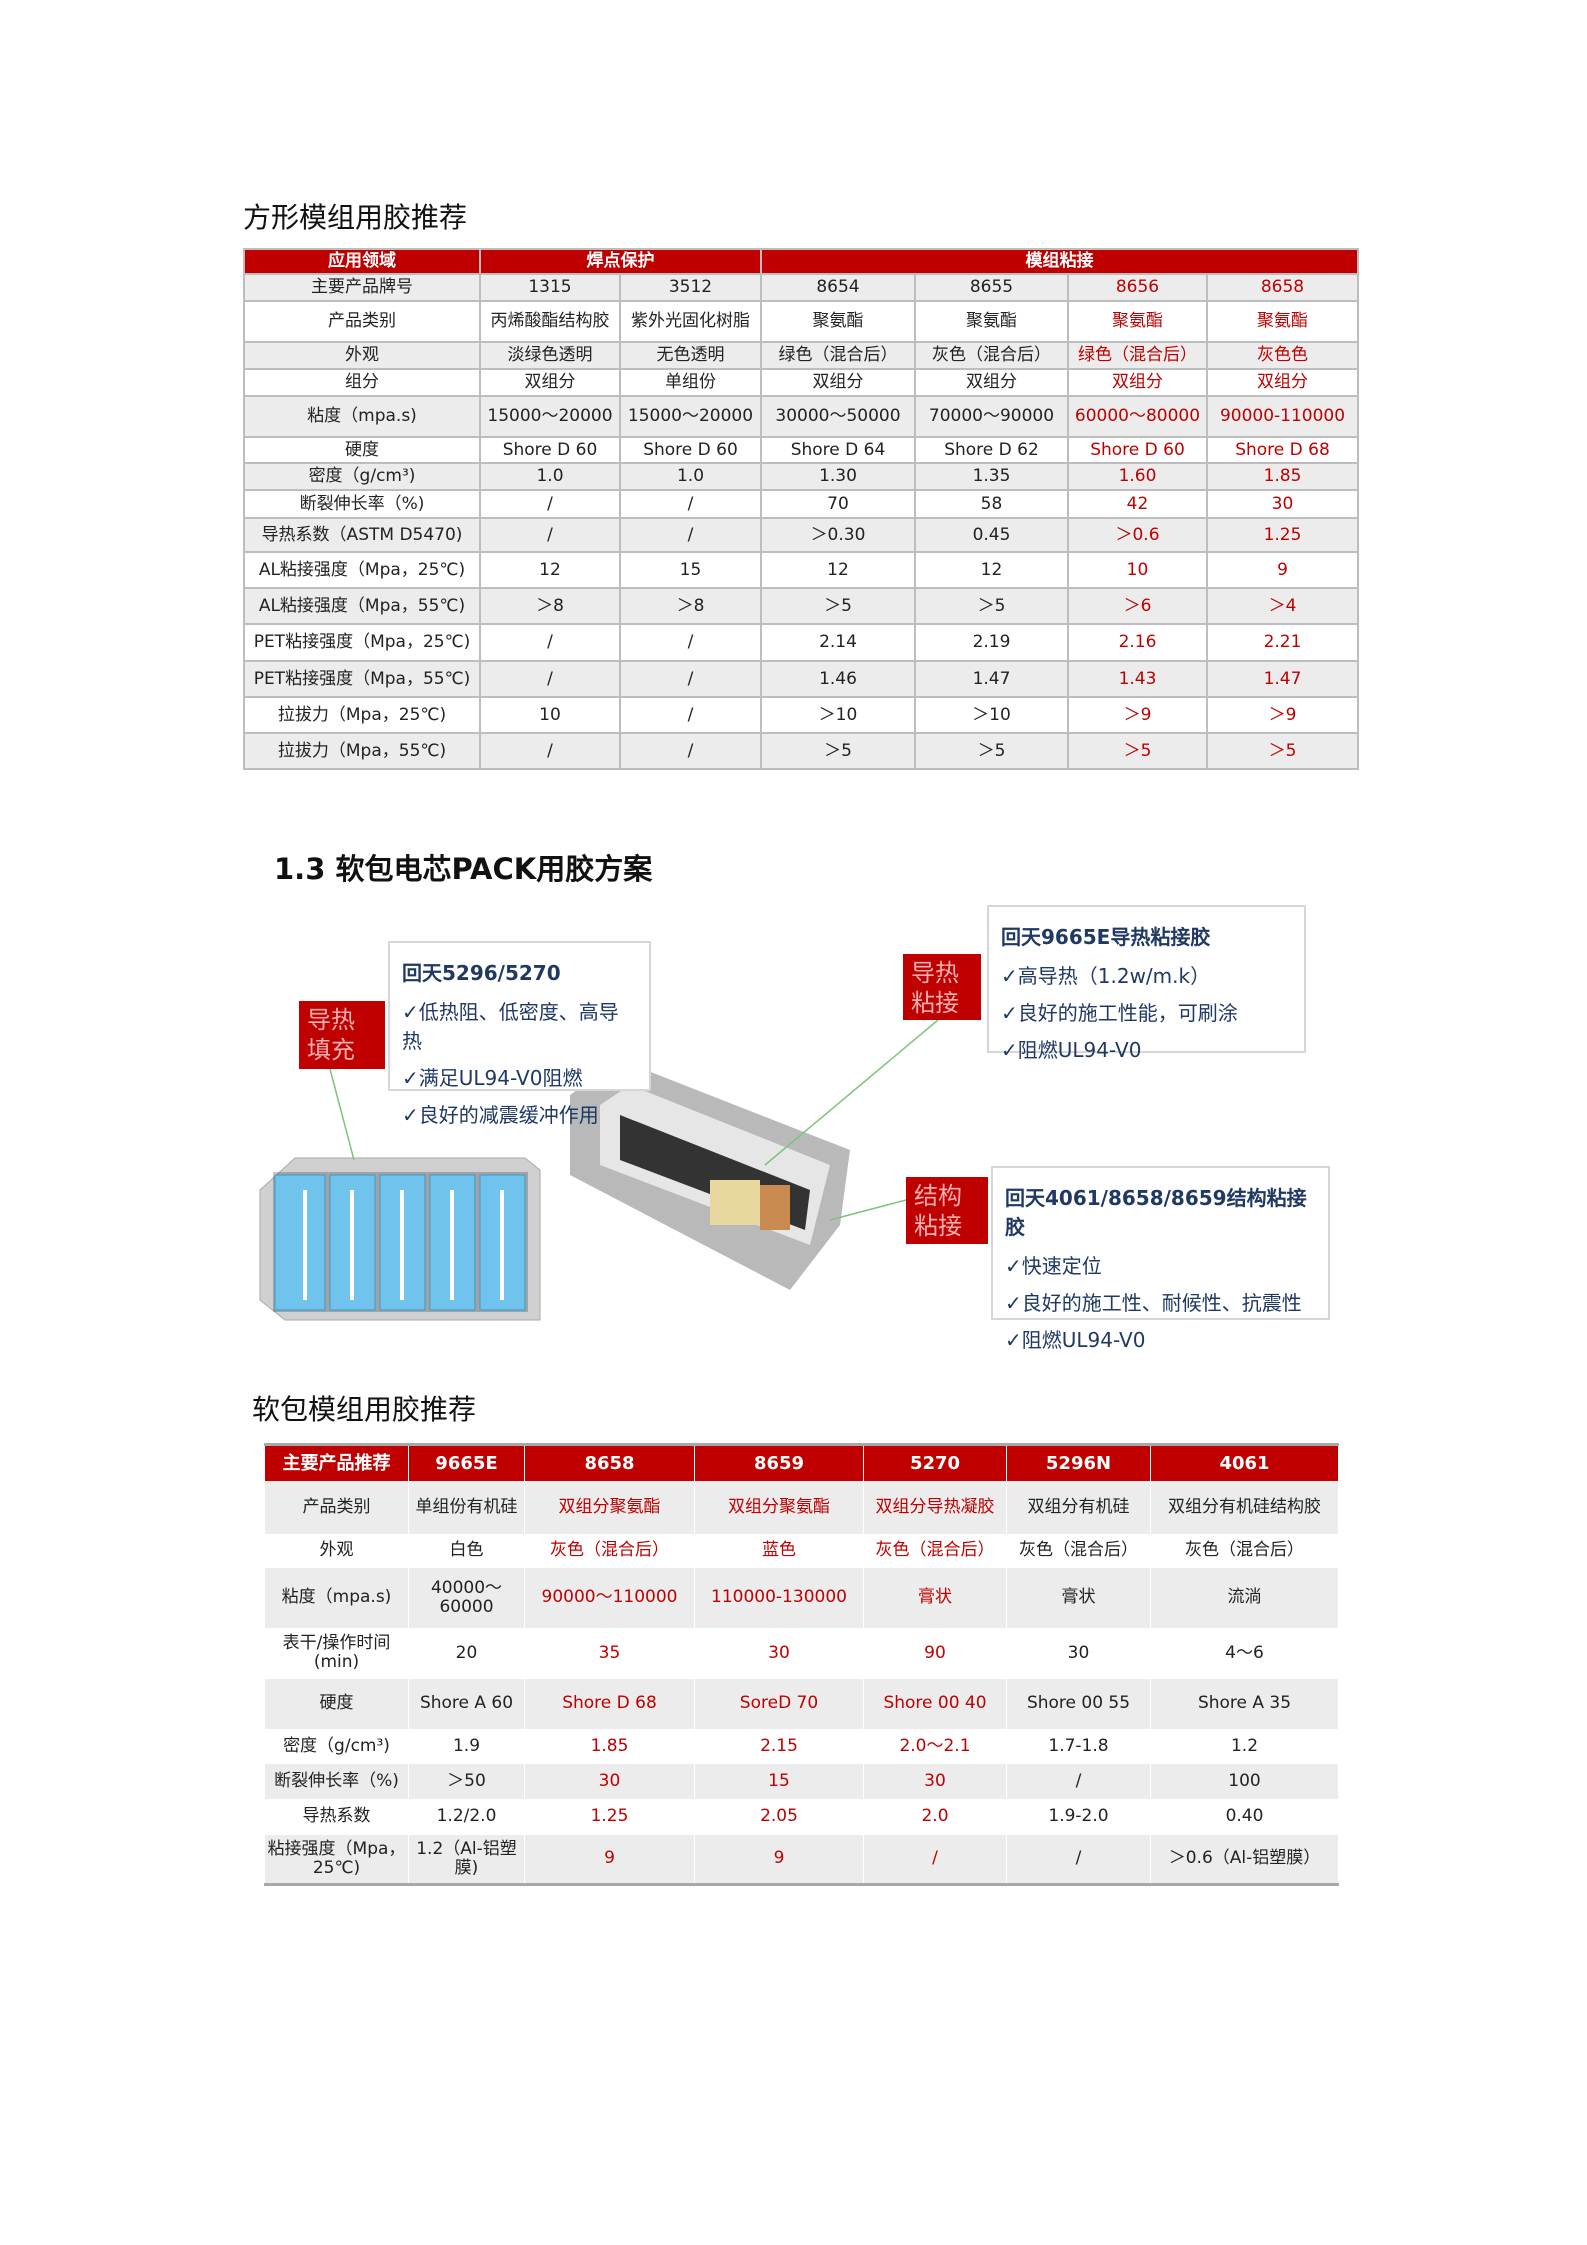  Describe the element at coordinates (1244, 1781) in the screenshot. I see `cell: 100` at that location.